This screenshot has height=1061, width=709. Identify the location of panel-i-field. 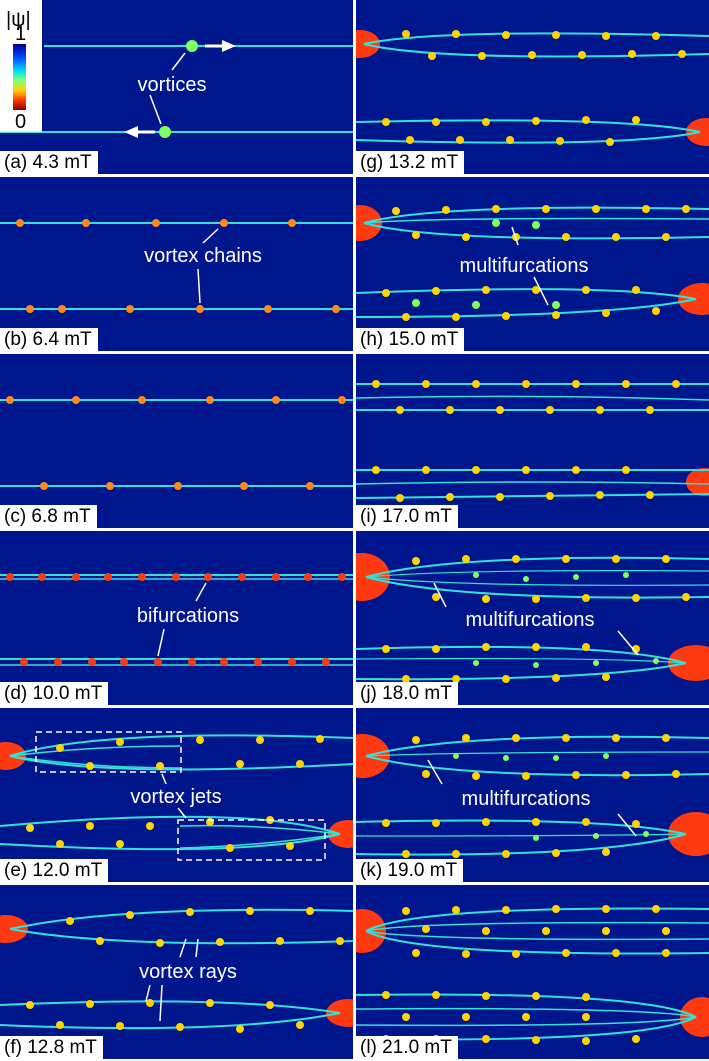
(532, 441).